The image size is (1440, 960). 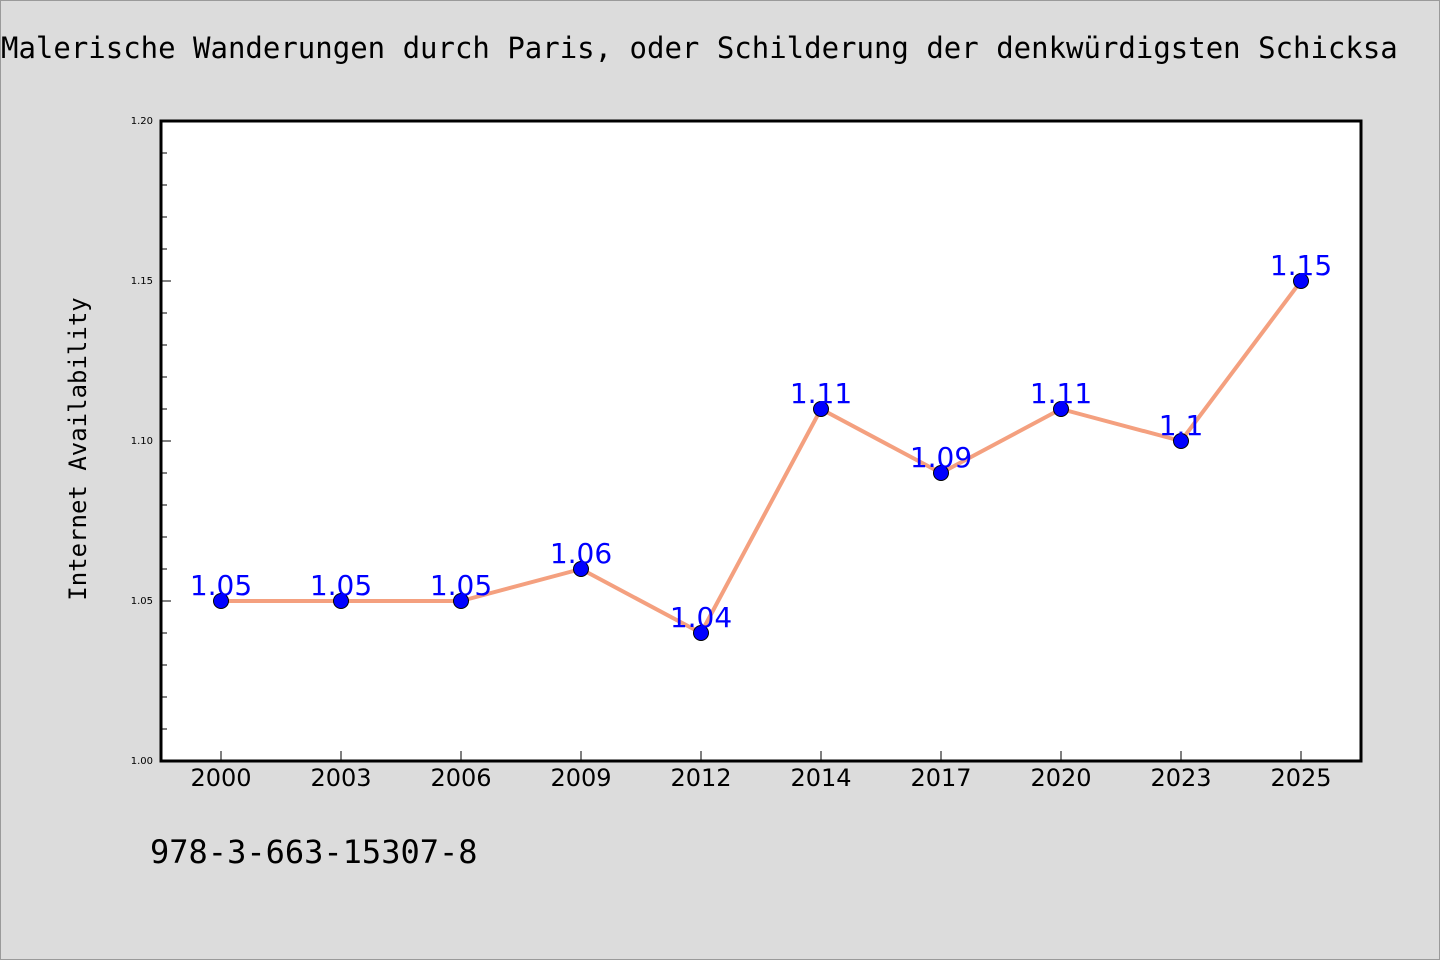 I want to click on data-label: 1.15, so click(x=1301, y=265).